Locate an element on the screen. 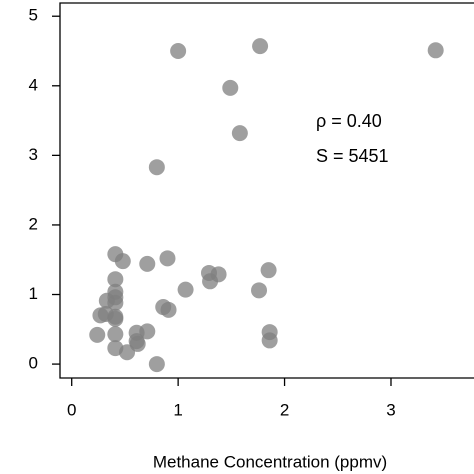 The height and width of the screenshot is (474, 474). y-tick-label: 5 is located at coordinates (33, 15).